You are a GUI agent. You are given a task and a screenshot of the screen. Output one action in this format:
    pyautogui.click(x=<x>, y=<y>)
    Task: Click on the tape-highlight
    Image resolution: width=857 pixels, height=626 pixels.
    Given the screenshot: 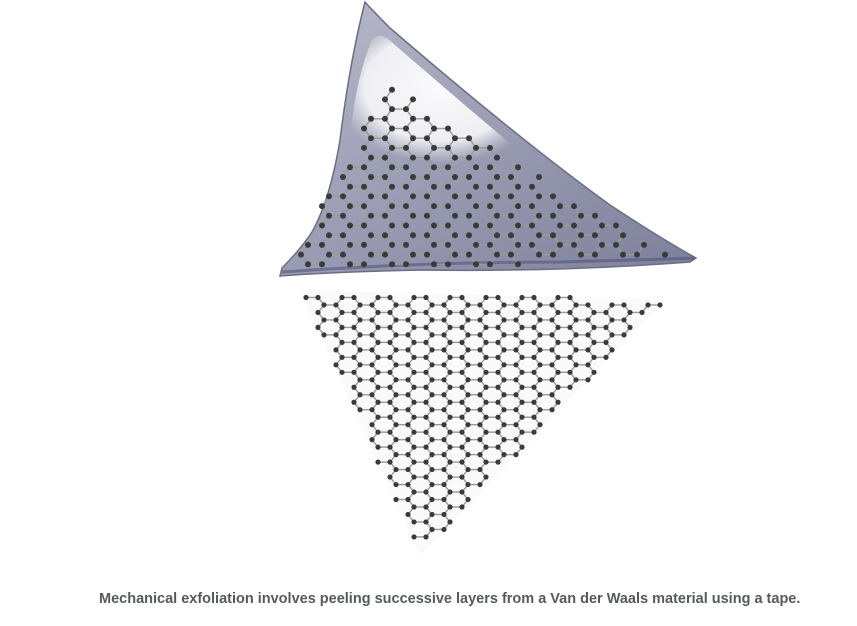 What is the action you would take?
    pyautogui.click(x=440, y=100)
    